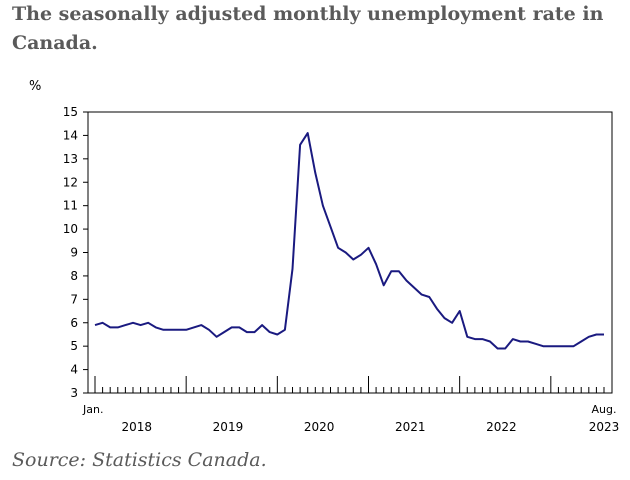 The height and width of the screenshot is (480, 630). I want to click on y-tick-label: 8, so click(74, 276).